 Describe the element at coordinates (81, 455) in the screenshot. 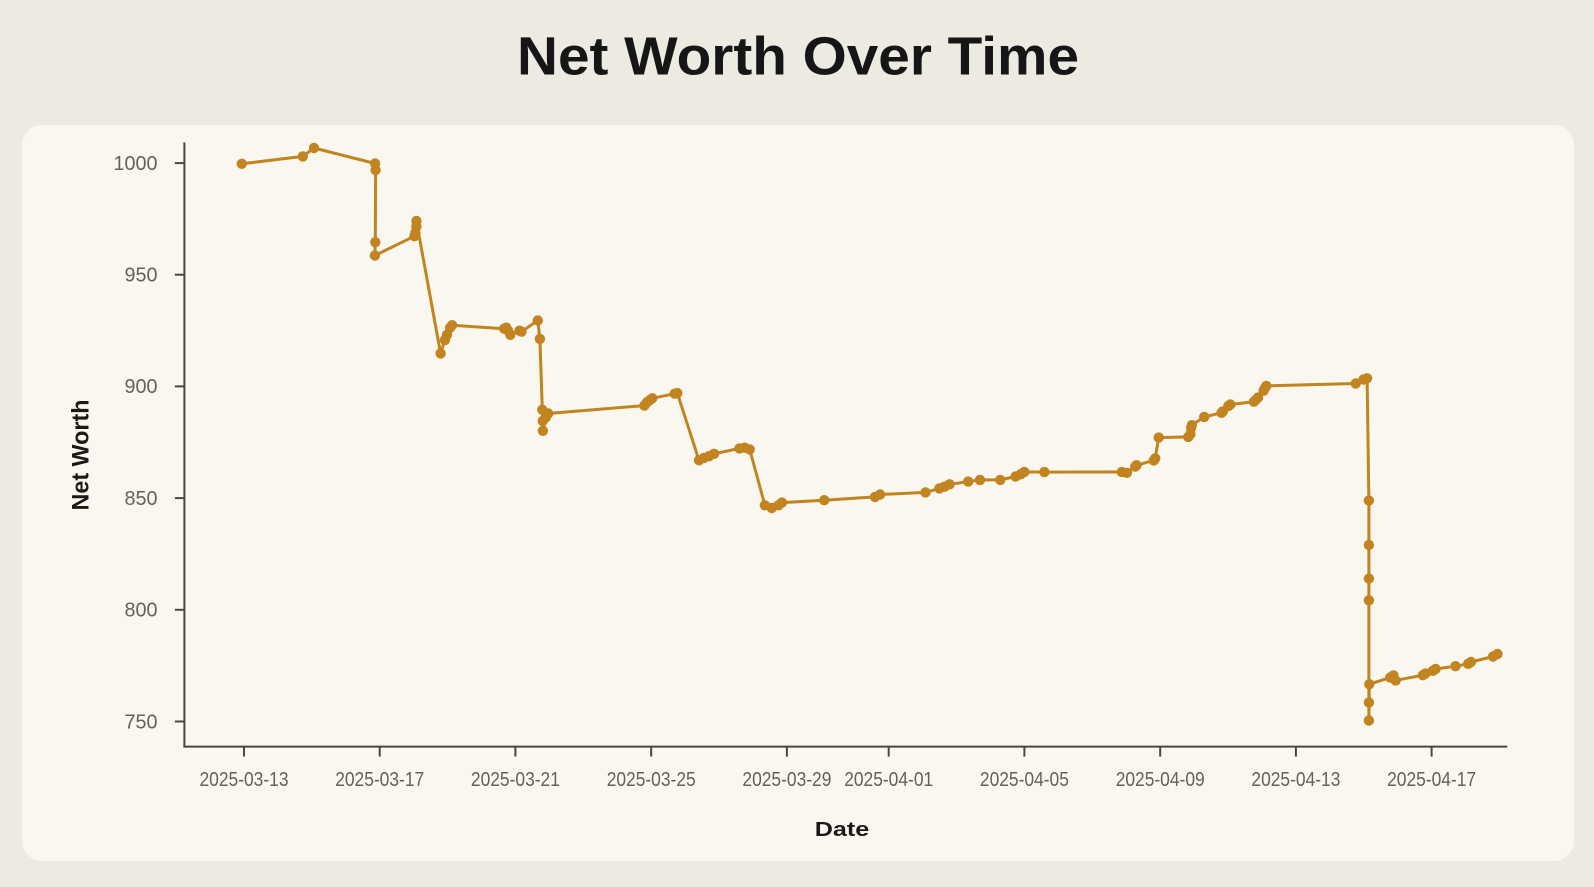

I see `svg-text: Net Worth` at that location.